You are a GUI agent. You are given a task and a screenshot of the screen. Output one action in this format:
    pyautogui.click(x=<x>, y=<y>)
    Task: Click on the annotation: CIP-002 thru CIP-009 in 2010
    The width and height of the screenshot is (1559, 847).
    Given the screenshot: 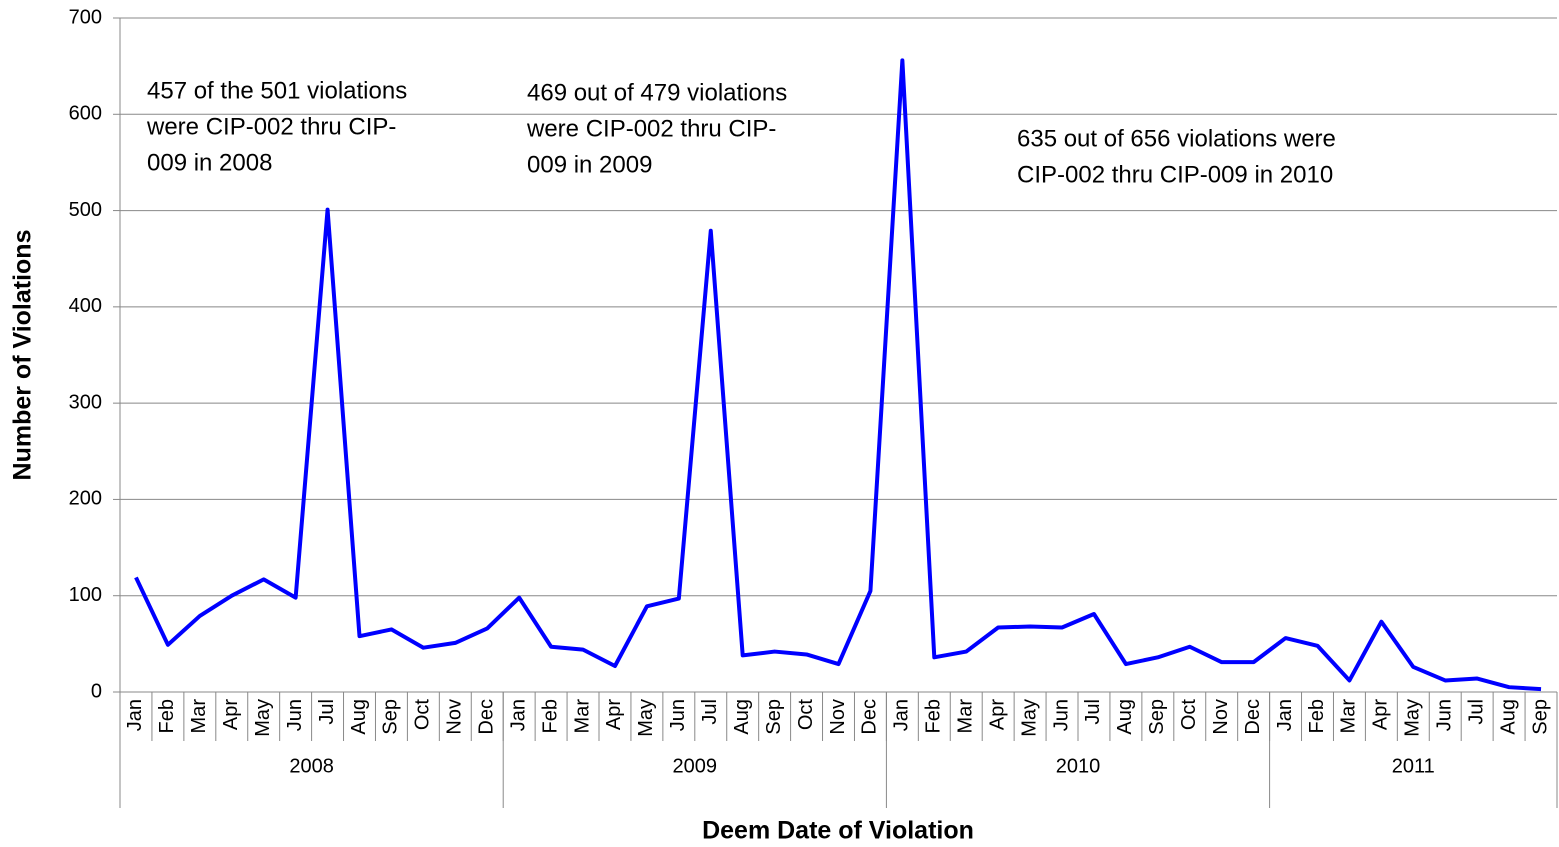 What is the action you would take?
    pyautogui.click(x=1175, y=174)
    